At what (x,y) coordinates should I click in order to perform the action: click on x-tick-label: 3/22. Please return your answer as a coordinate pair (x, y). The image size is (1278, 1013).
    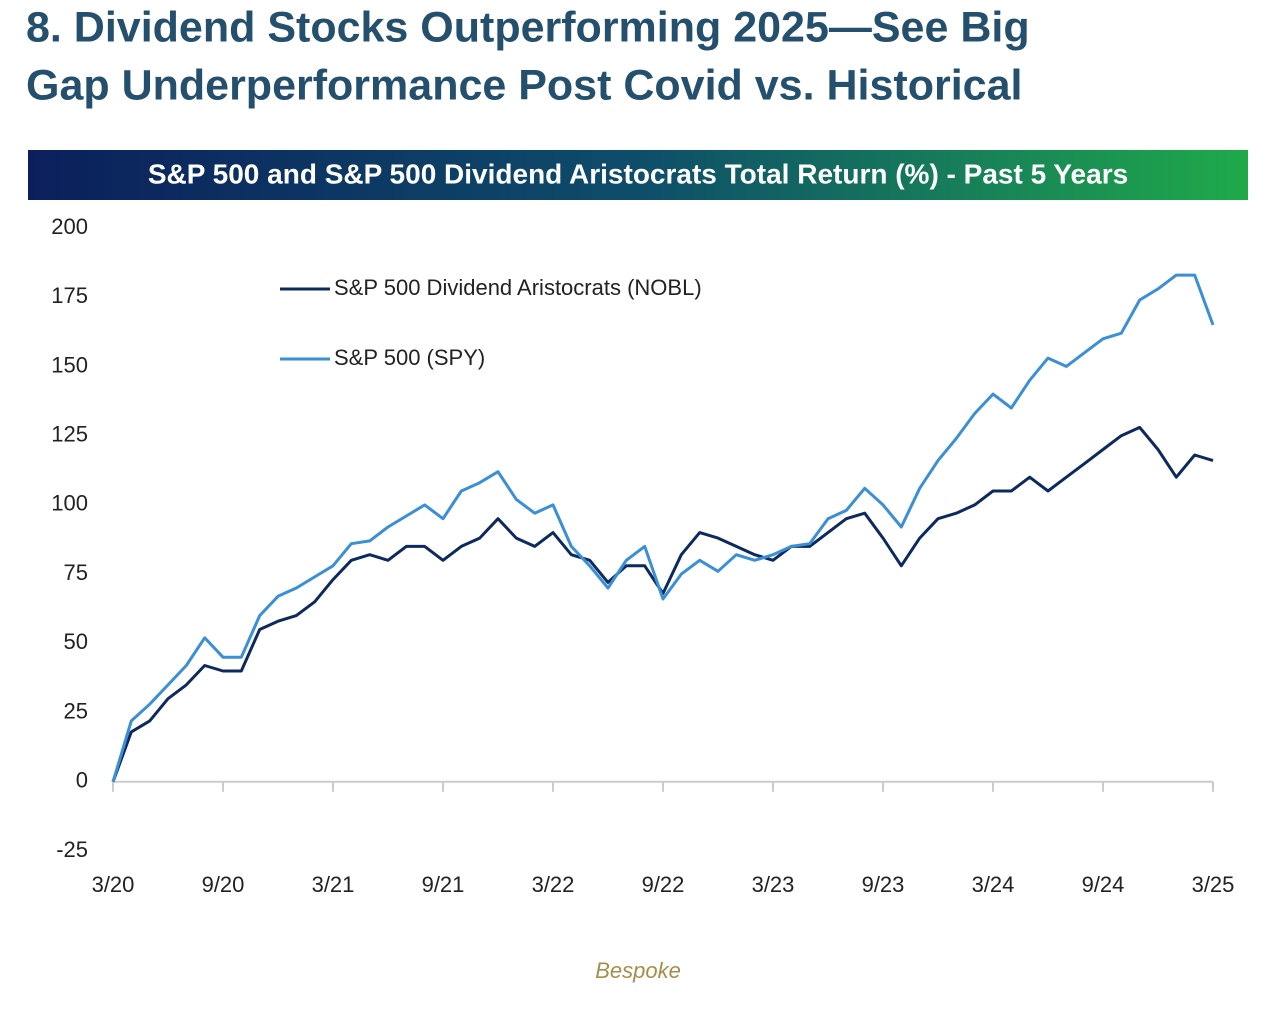
    Looking at the image, I should click on (553, 884).